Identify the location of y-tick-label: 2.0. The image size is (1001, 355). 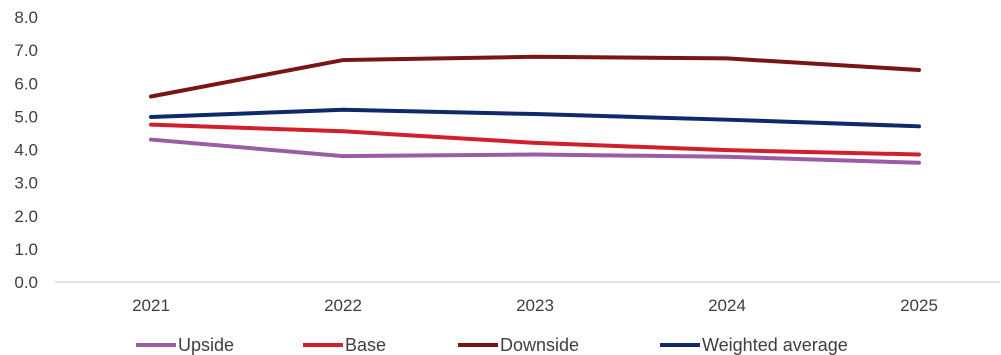
(26, 216).